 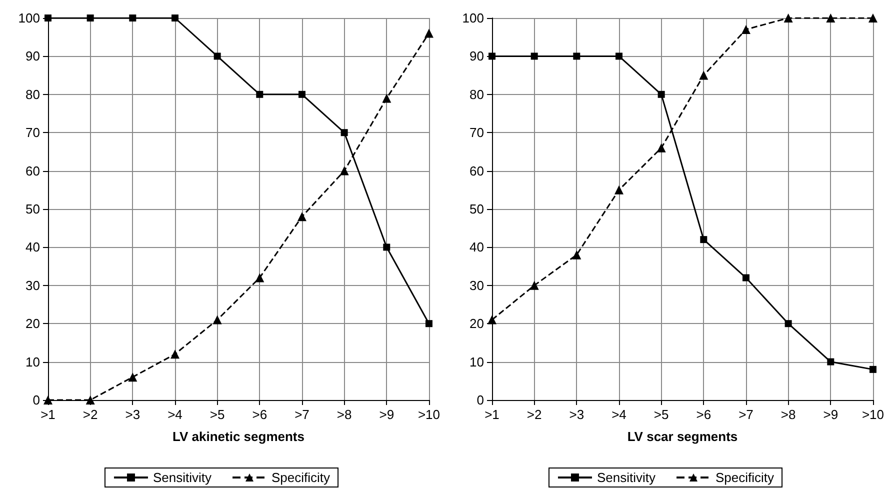 What do you see at coordinates (238, 436) in the screenshot?
I see `x-axis-title: LV akinetic segments` at bounding box center [238, 436].